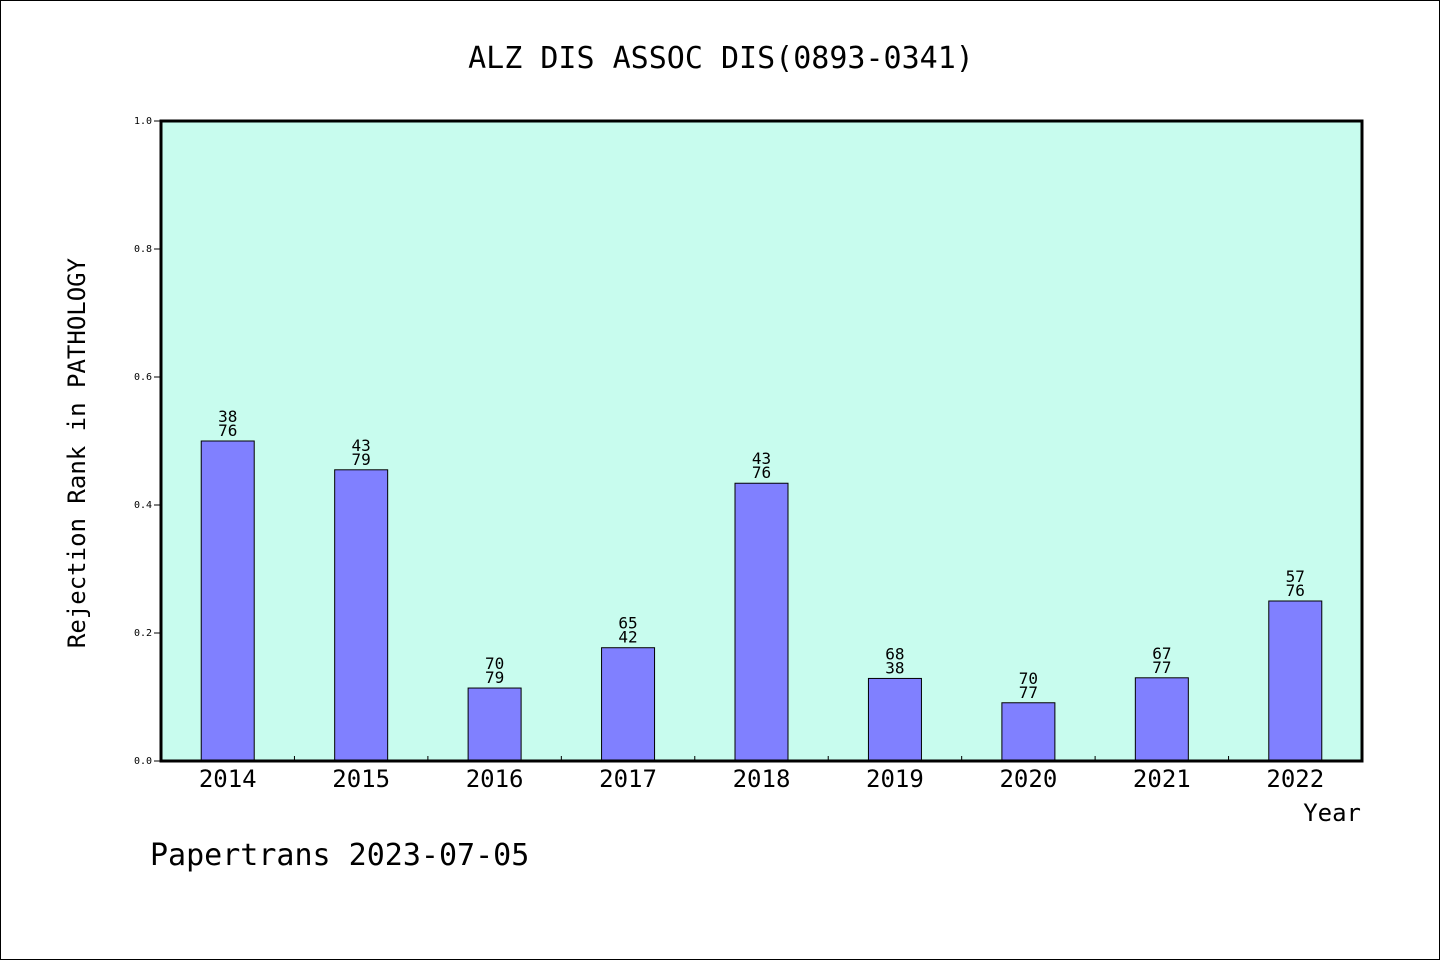  I want to click on y-axis: 0.0 0.2 0.4 0.6 0.8 1.0, so click(147, 441).